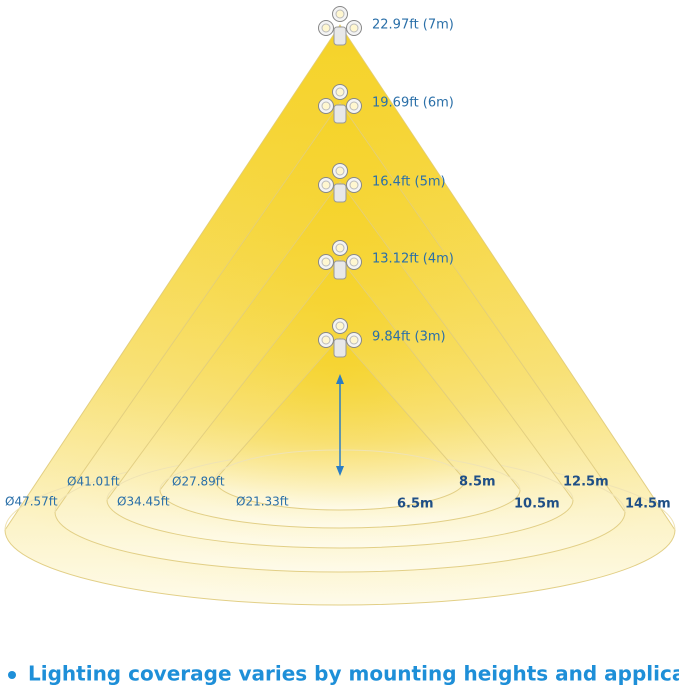  I want to click on distance-label: 6.5m, so click(415, 504).